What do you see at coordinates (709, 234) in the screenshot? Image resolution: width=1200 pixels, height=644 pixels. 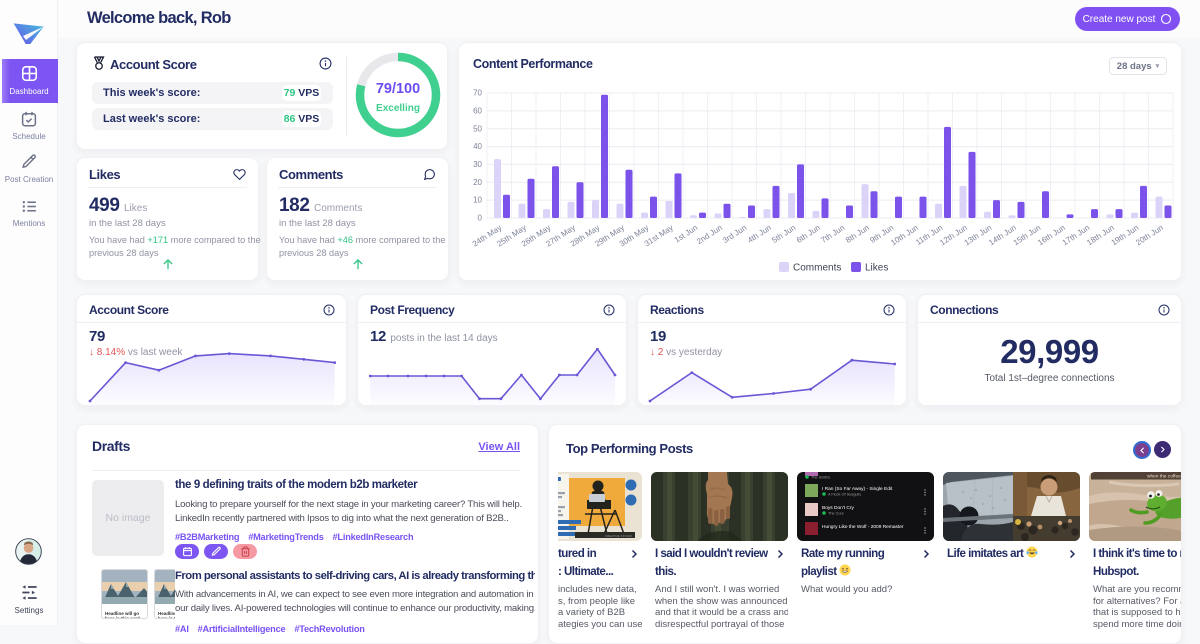 I see `svg-text: 2nd Jun` at bounding box center [709, 234].